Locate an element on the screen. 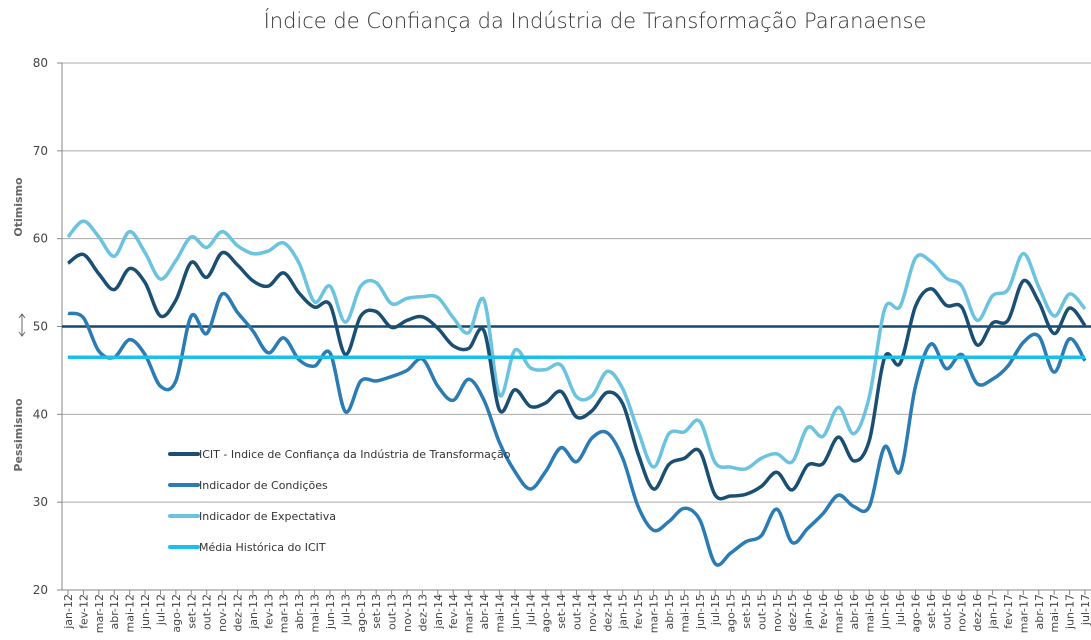 The image size is (1091, 640). x-tick-label: set-15 is located at coordinates (746, 611).